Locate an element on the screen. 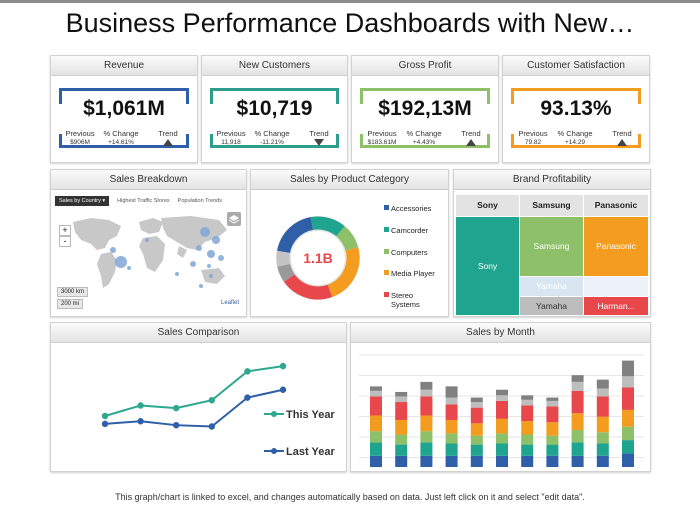 Image resolution: width=700 pixels, height=525 pixels. cell-sony: Sony is located at coordinates (487, 266).